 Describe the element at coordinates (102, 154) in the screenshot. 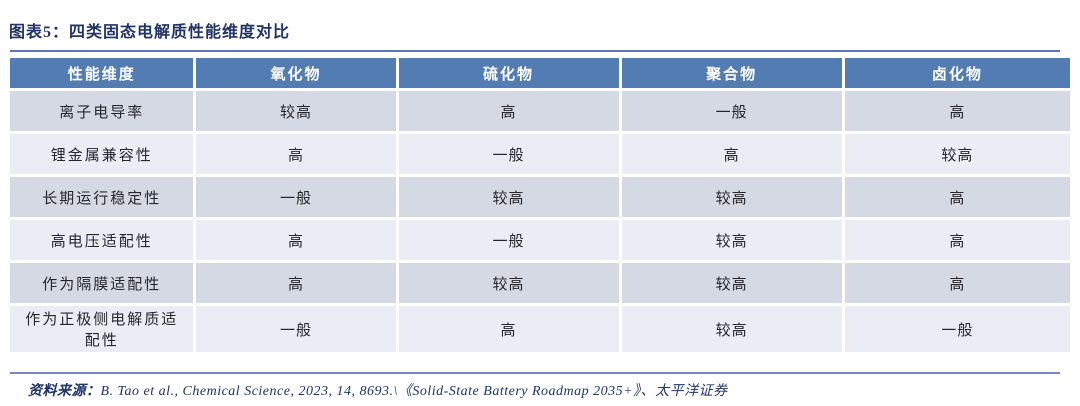

I see `dimension-cell: 锂金属兼容性` at that location.